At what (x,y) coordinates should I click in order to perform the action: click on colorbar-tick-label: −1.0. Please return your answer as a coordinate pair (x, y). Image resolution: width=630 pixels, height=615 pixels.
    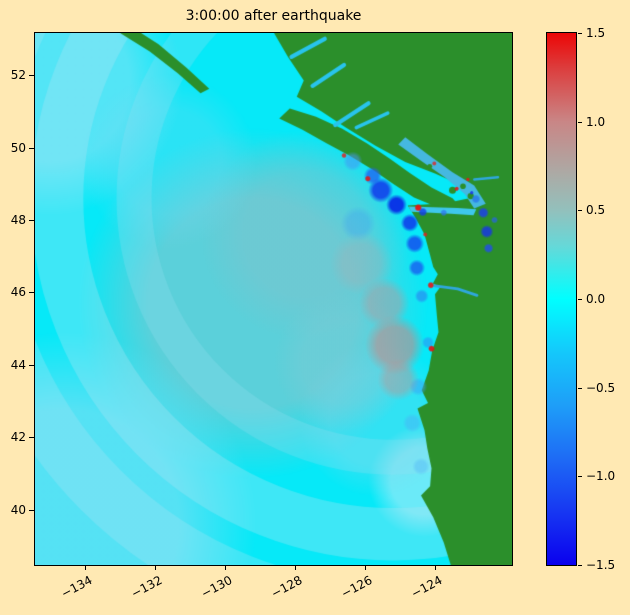
    Looking at the image, I should click on (601, 476).